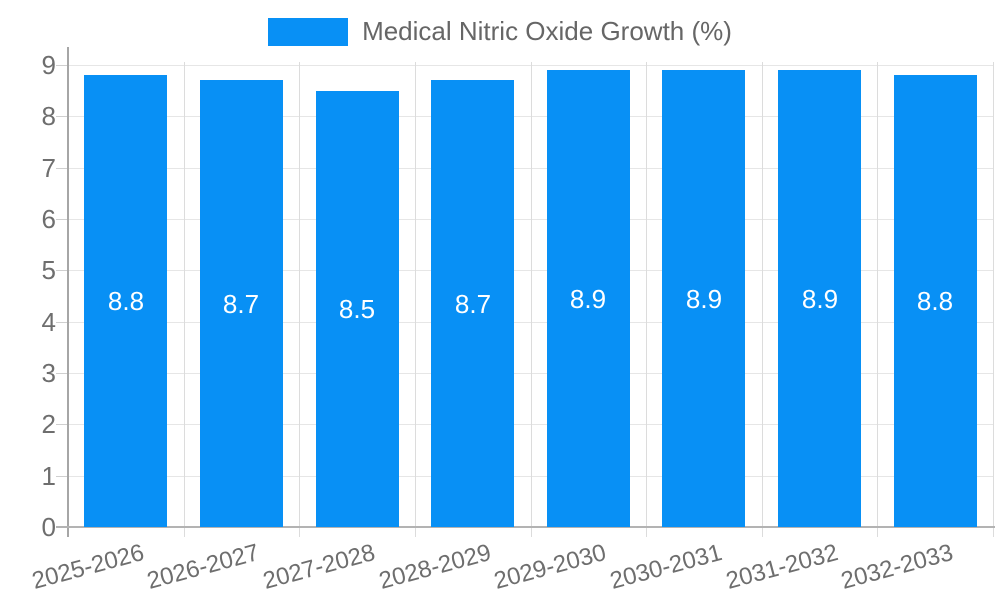 This screenshot has width=1000, height=600. Describe the element at coordinates (308, 31) in the screenshot. I see `legend-swatch` at that location.